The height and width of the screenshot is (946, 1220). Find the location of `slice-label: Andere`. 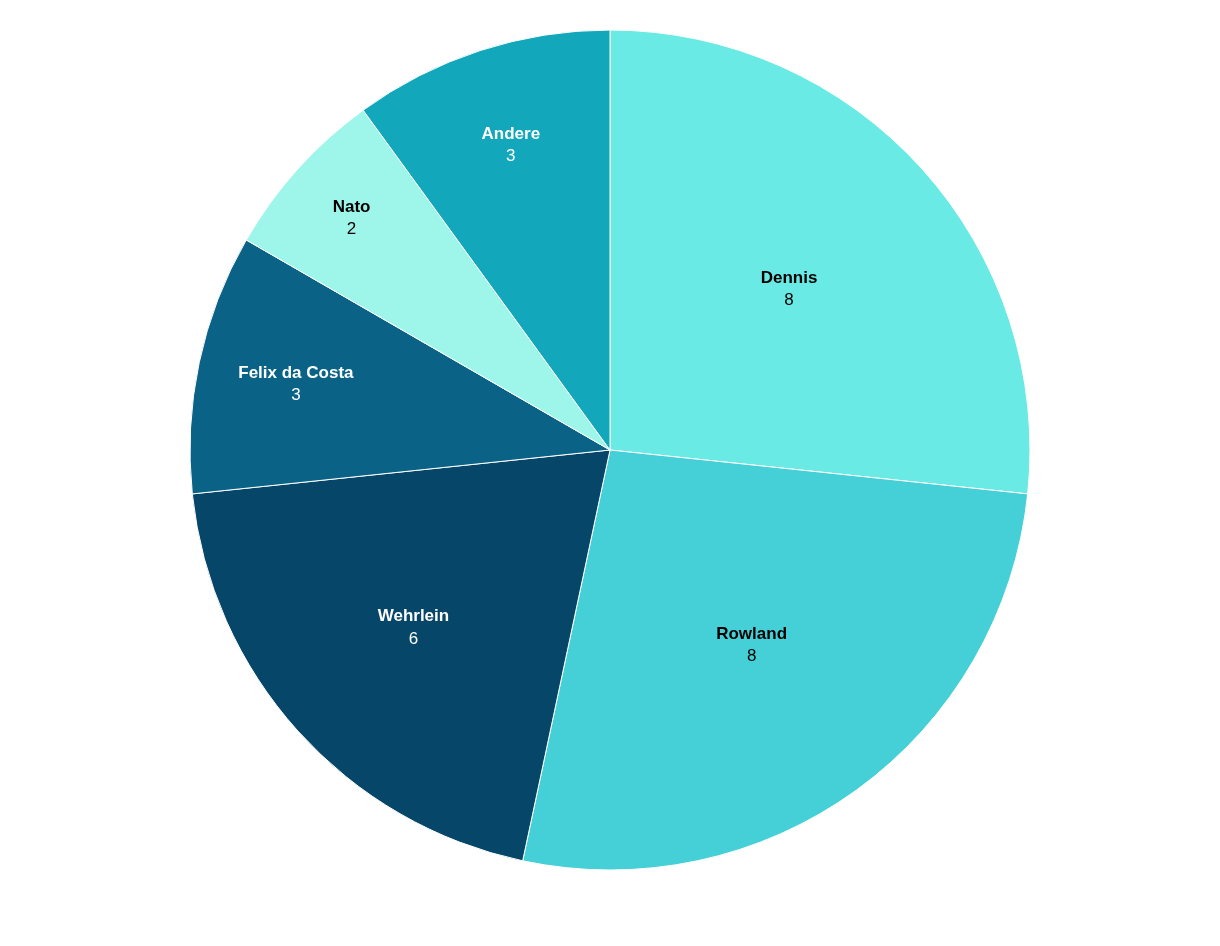

slice-label: Andere is located at coordinates (511, 134).